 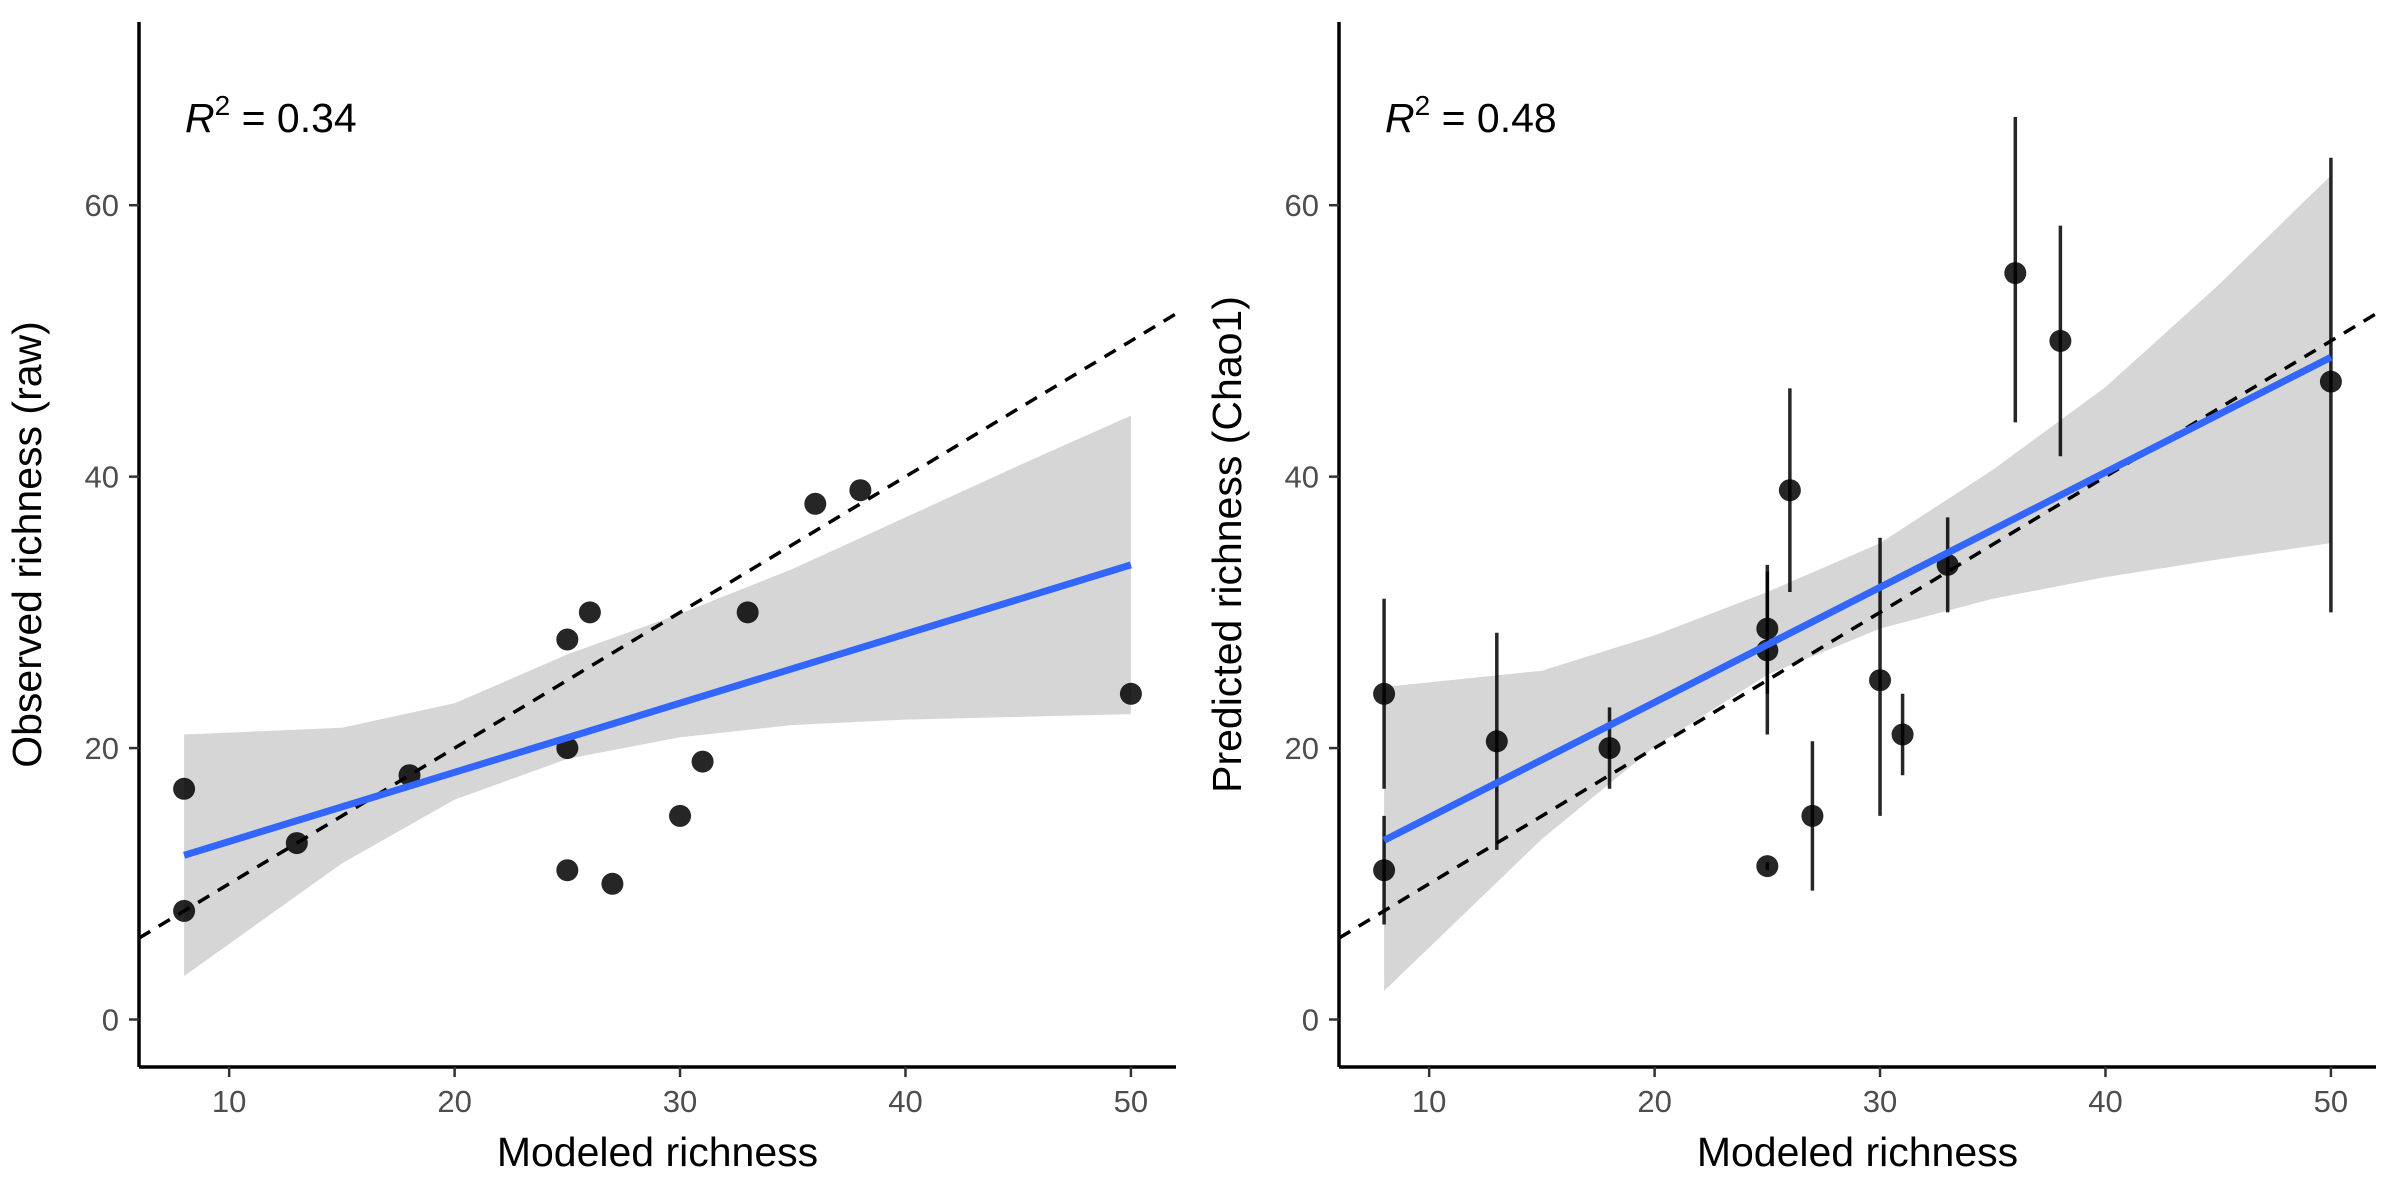 I want to click on r-squared-value: = 0.48, so click(x=1493, y=118).